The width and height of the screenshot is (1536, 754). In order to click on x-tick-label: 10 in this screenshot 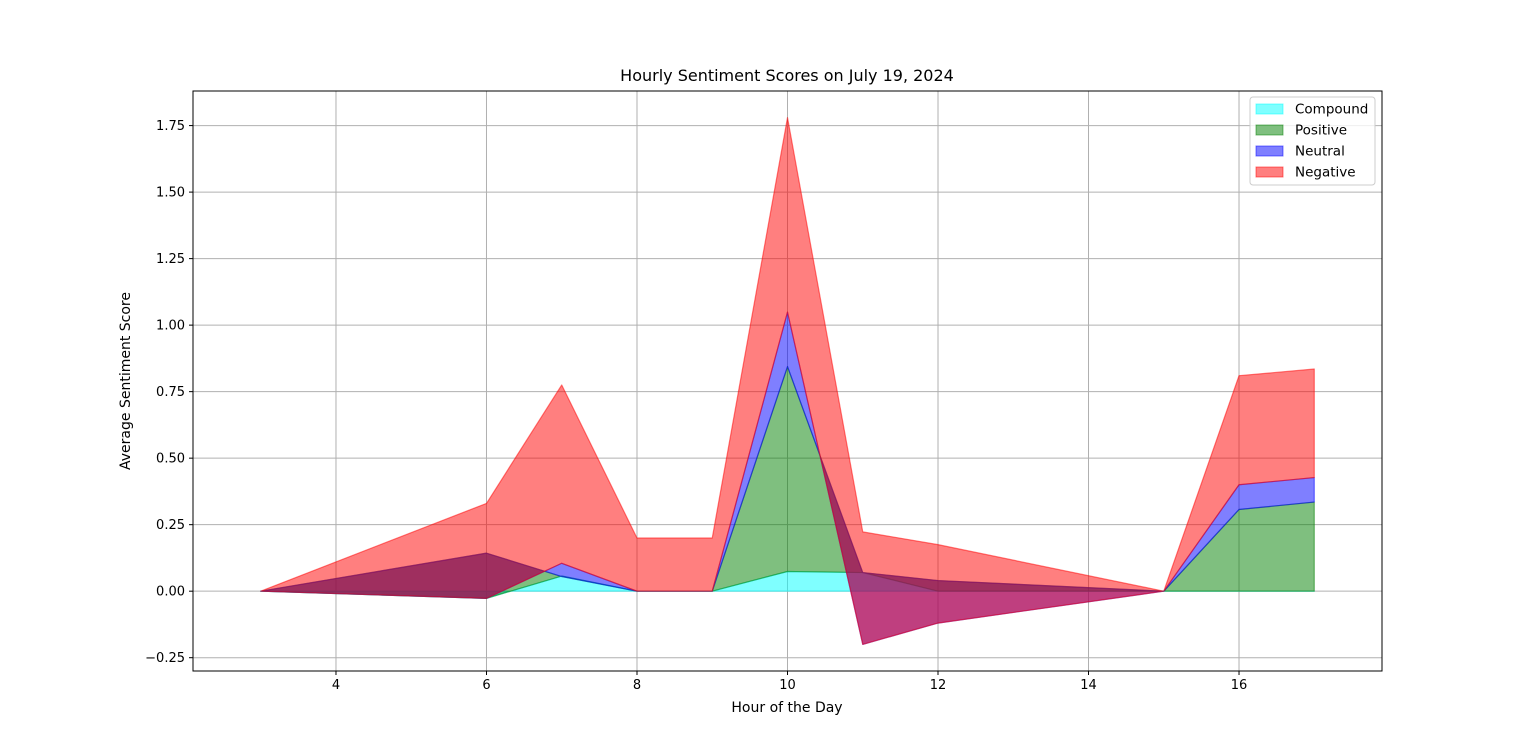, I will do `click(787, 685)`.